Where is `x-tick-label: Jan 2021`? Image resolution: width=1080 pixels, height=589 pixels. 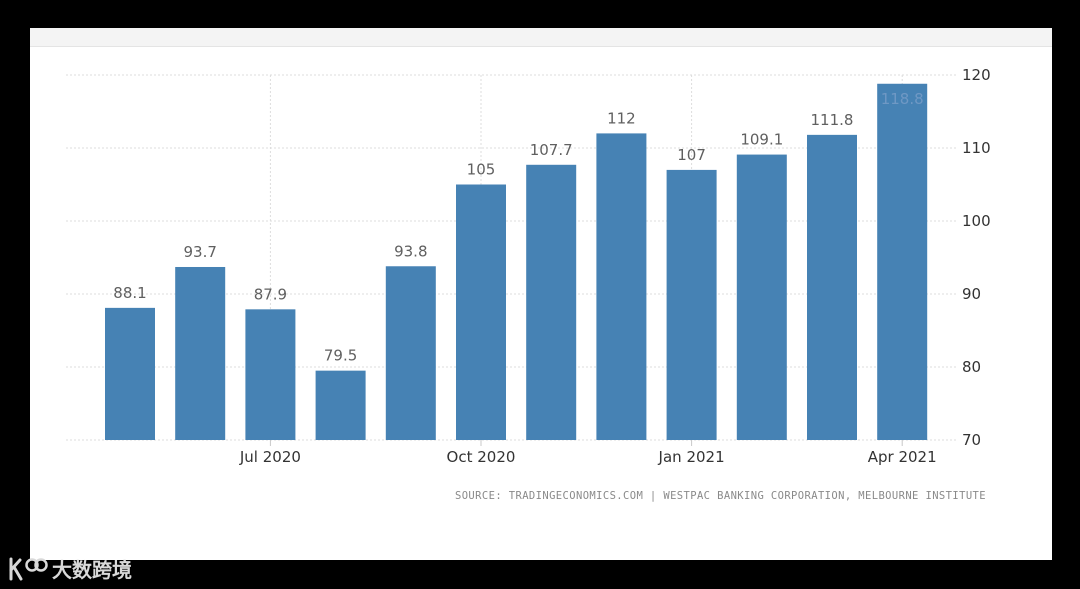
x-tick-label: Jan 2021 is located at coordinates (691, 457).